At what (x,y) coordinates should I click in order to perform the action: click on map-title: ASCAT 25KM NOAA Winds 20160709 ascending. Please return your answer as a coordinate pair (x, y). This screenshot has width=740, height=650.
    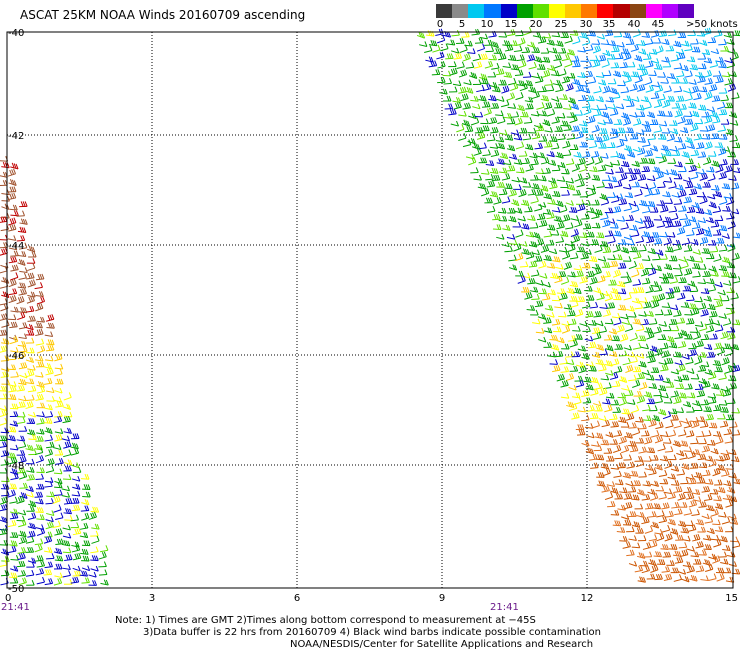
    Looking at the image, I should click on (163, 15).